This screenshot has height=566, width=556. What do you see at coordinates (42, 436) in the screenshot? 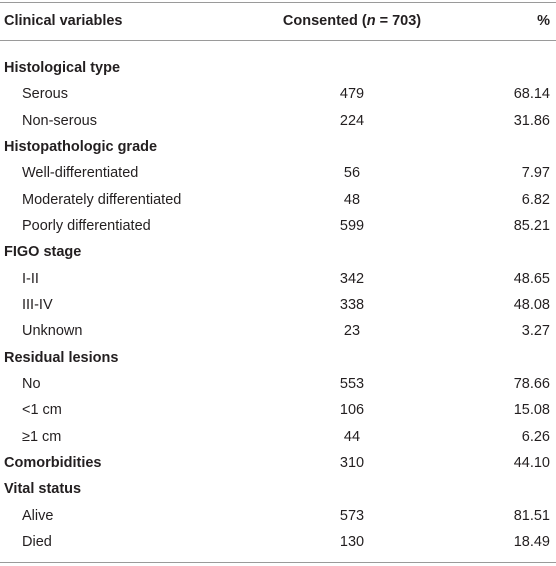
I see `row-label: ≥1 cm` at bounding box center [42, 436].